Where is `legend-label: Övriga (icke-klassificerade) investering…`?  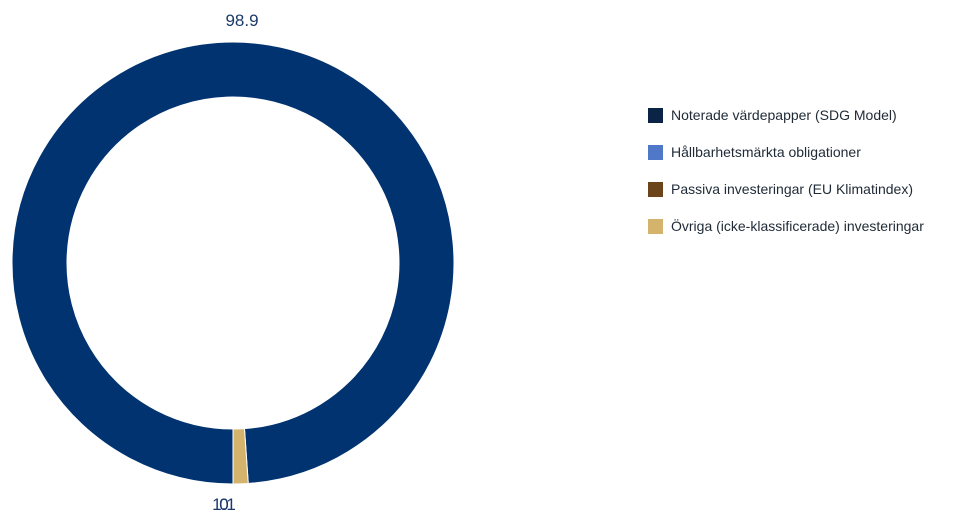 legend-label: Övriga (icke-klassificerade) investering… is located at coordinates (797, 226).